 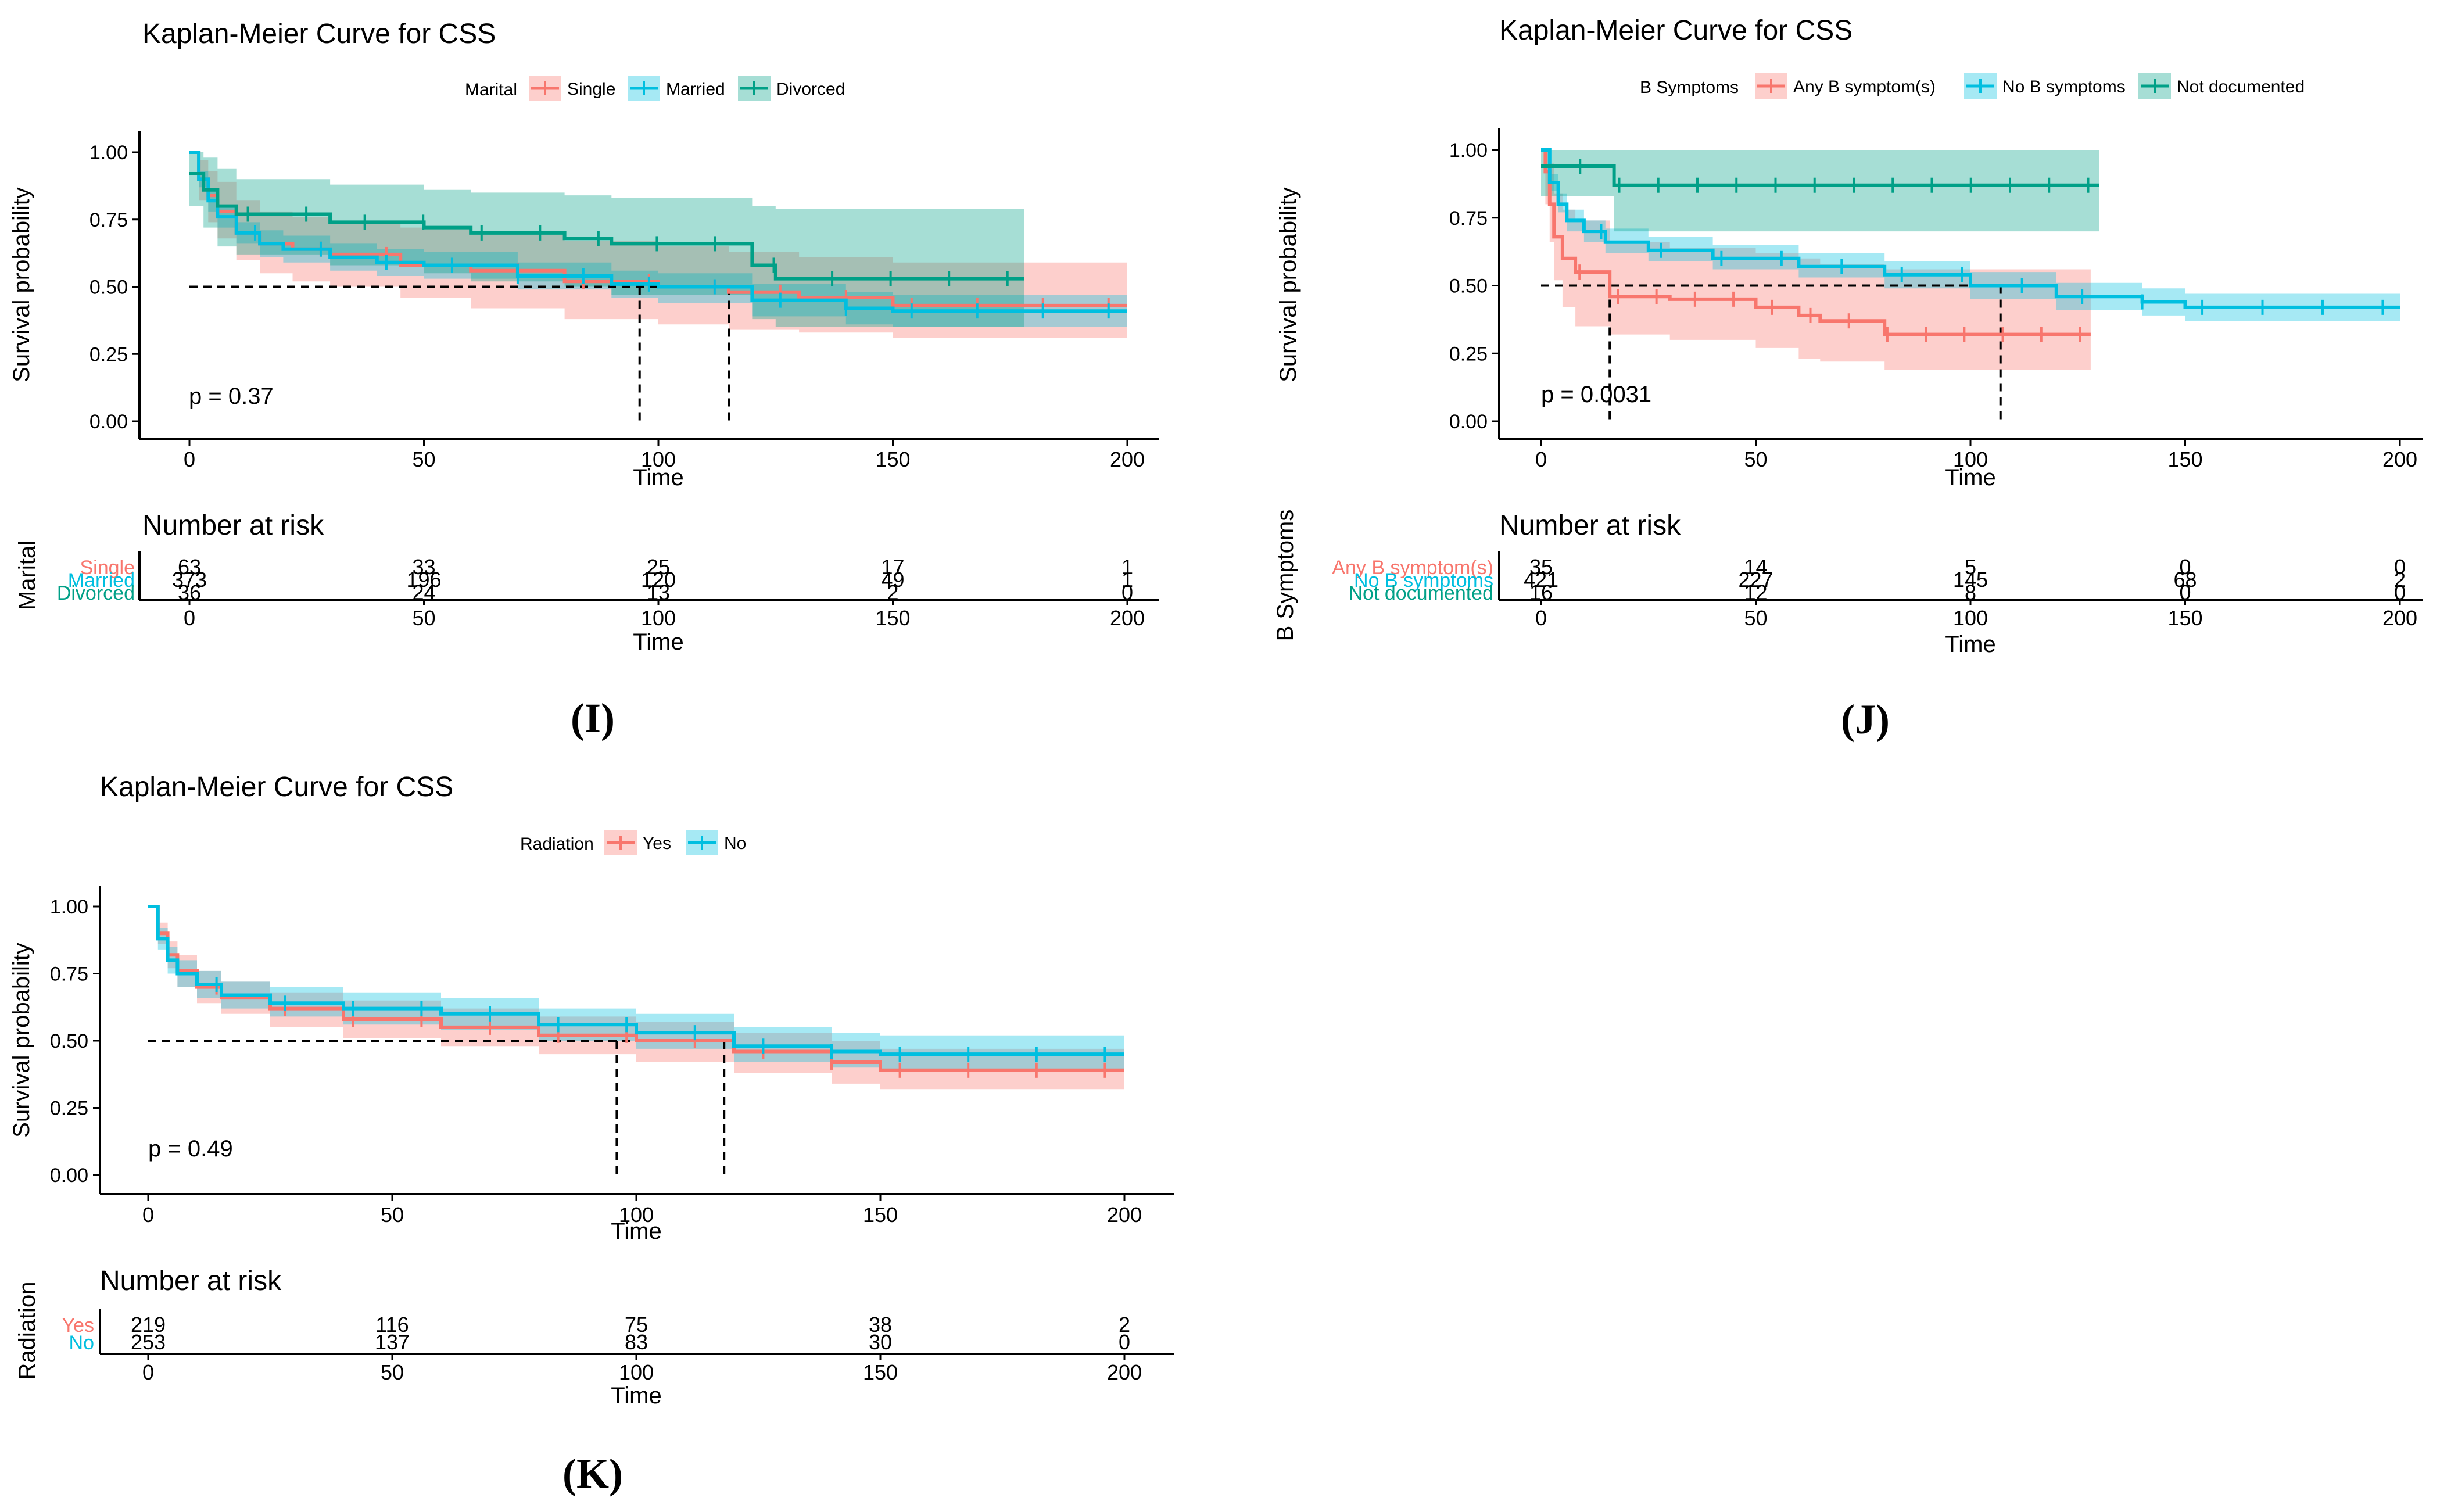 What do you see at coordinates (107, 568) in the screenshot?
I see `risk-row-label: Single` at bounding box center [107, 568].